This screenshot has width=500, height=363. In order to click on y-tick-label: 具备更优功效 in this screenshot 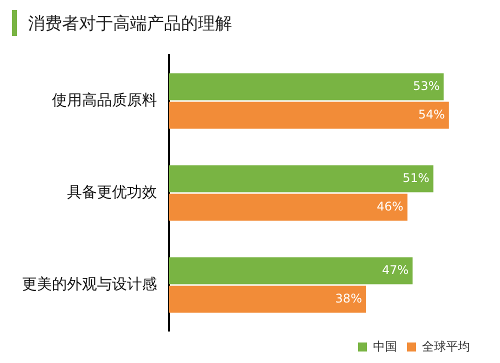, I will do `click(112, 191)`.